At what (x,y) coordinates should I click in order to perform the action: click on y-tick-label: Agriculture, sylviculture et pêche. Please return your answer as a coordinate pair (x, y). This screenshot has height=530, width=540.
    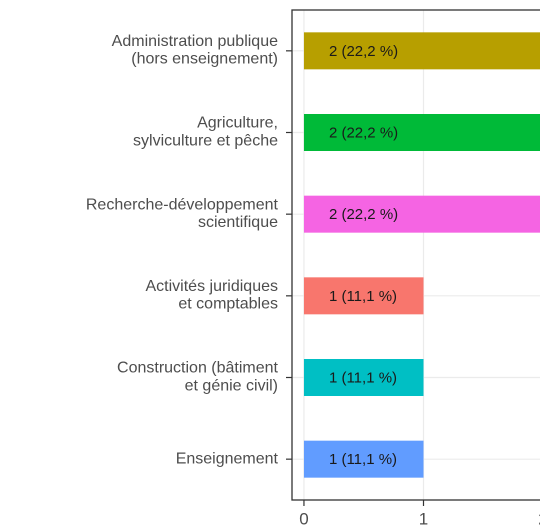
    Looking at the image, I should click on (205, 132).